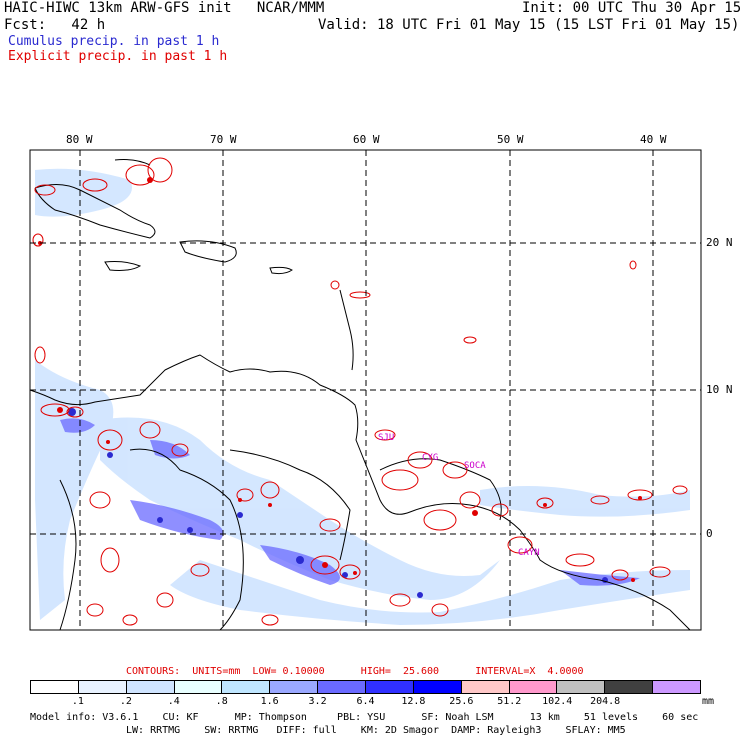  I want to click on lon-label: 40 W, so click(653, 139).